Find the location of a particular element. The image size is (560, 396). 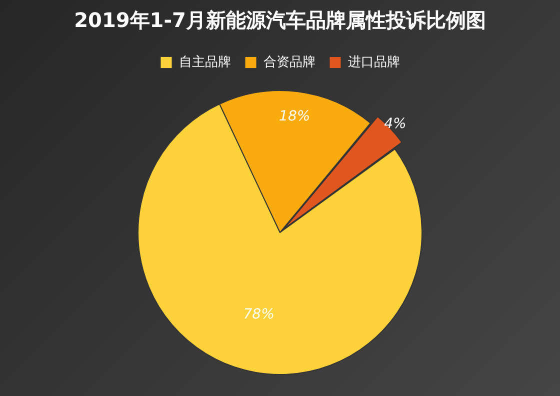

legend-label: 进口品牌 is located at coordinates (374, 62).